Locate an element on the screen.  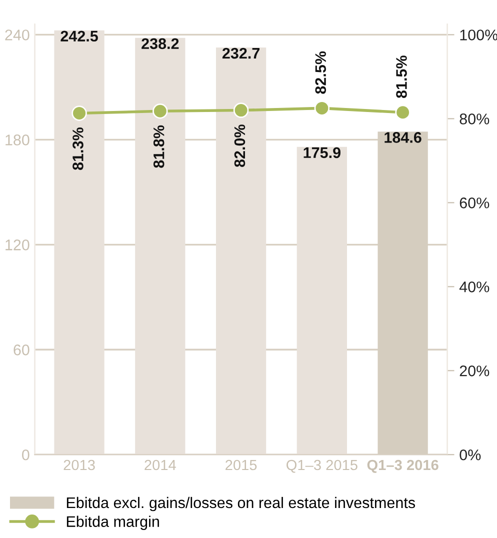
y2-tick-label: 20% is located at coordinates (475, 370).